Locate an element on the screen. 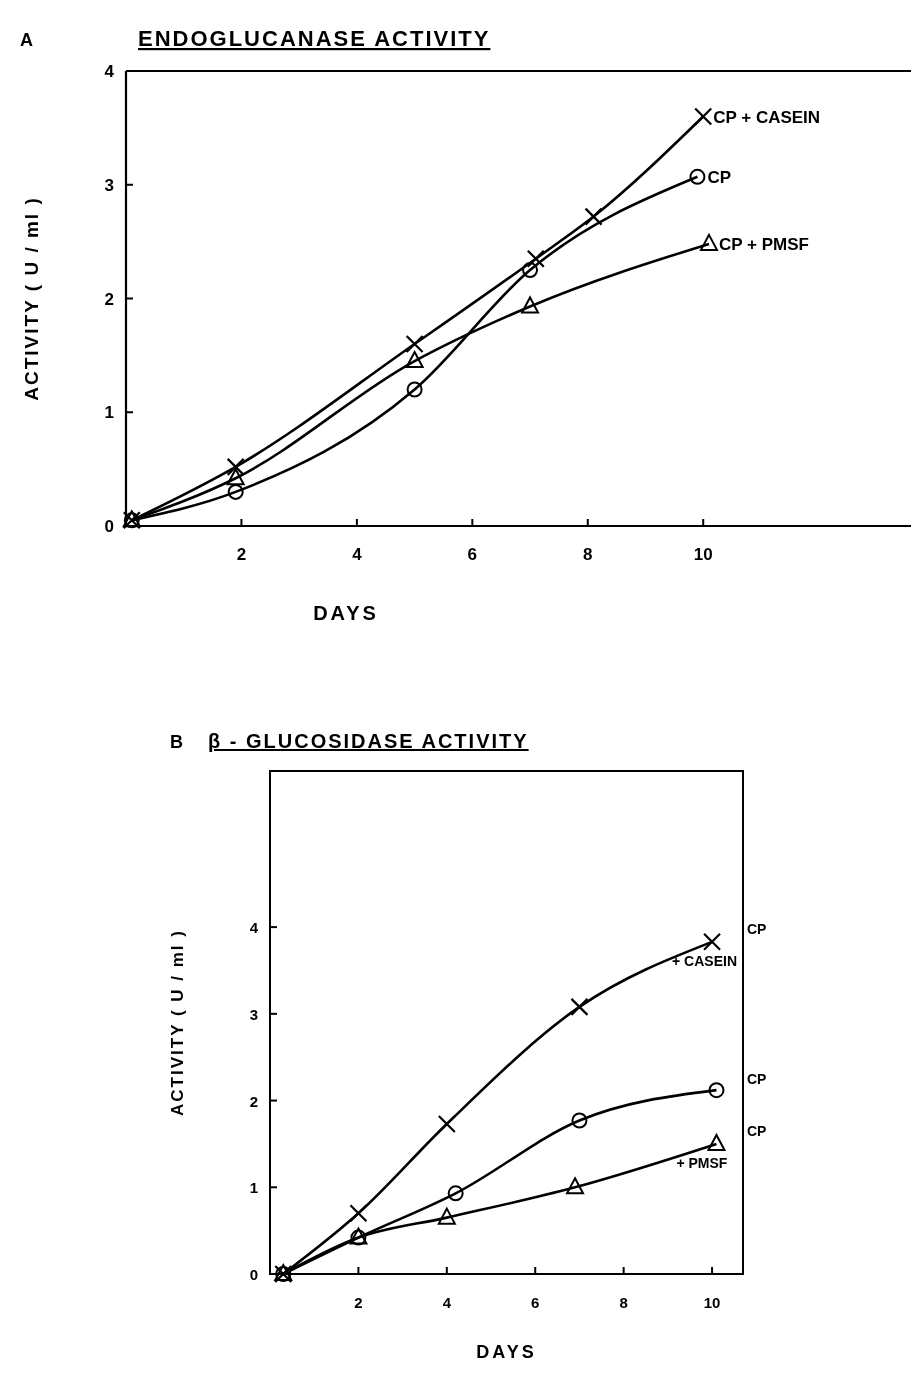 The width and height of the screenshot is (919, 1380). x-tick-label: 2 is located at coordinates (358, 1302).